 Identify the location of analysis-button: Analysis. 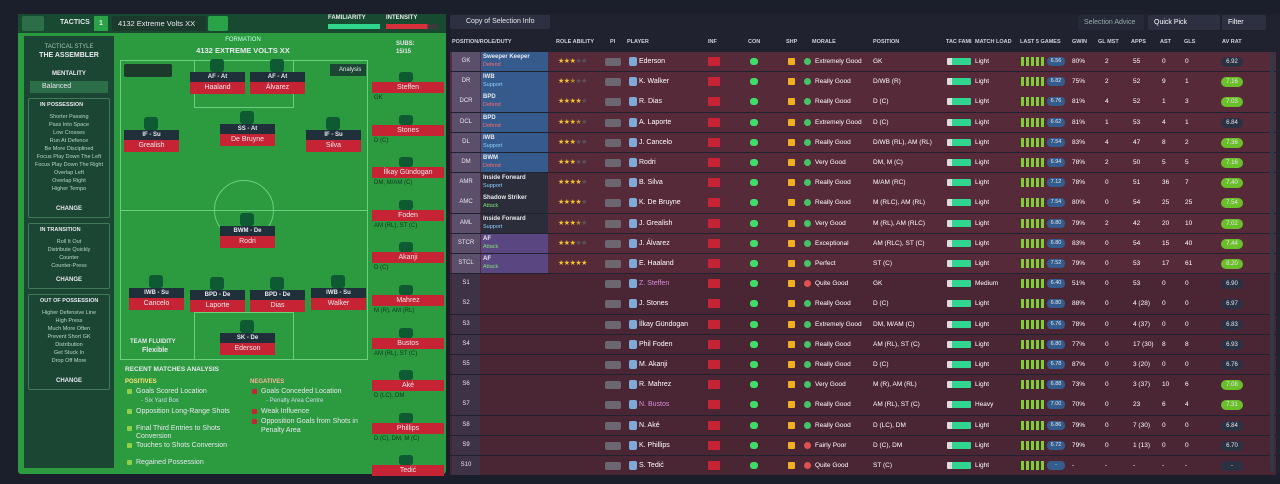
(348, 70).